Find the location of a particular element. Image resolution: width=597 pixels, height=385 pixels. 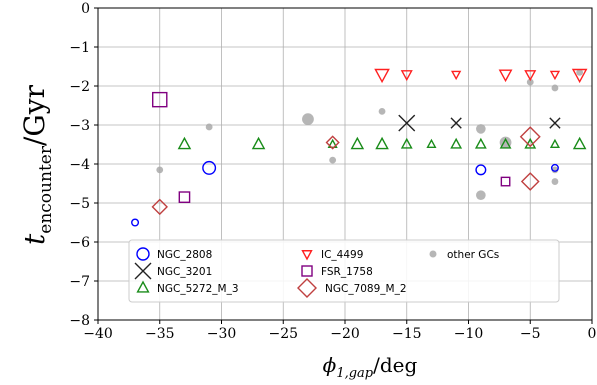

y-tick-label: −8 is located at coordinates (79, 321).